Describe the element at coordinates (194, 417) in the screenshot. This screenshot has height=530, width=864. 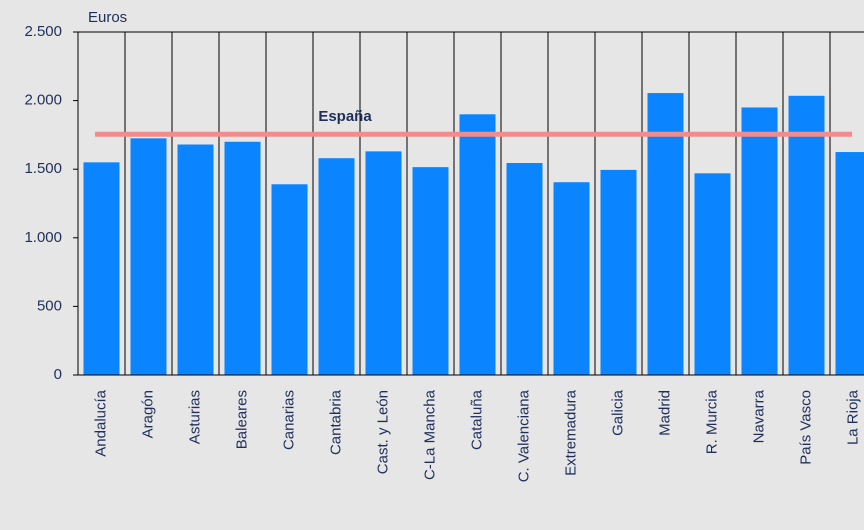
I see `x-tick-label: Asturias` at that location.